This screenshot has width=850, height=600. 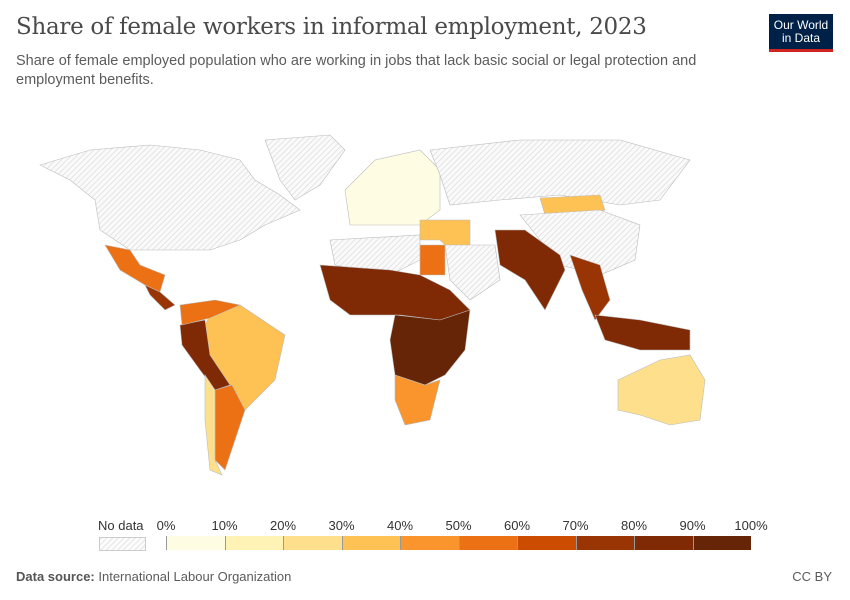 I want to click on region-central-america, so click(x=160, y=297).